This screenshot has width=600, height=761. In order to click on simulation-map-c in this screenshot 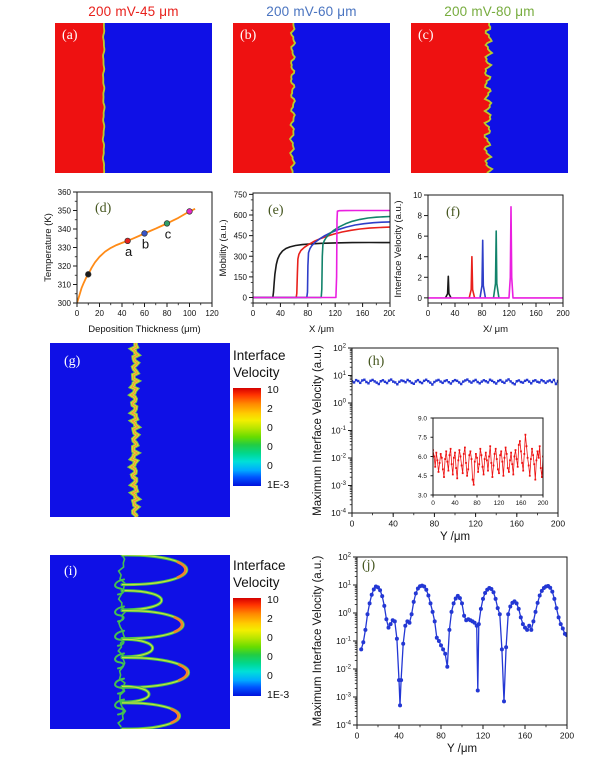, I will do `click(489, 98)`.